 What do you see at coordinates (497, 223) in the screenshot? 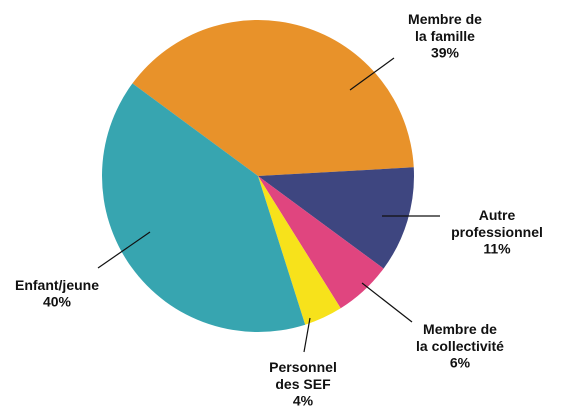
I see `slice-label: Autre professionnel` at bounding box center [497, 223].